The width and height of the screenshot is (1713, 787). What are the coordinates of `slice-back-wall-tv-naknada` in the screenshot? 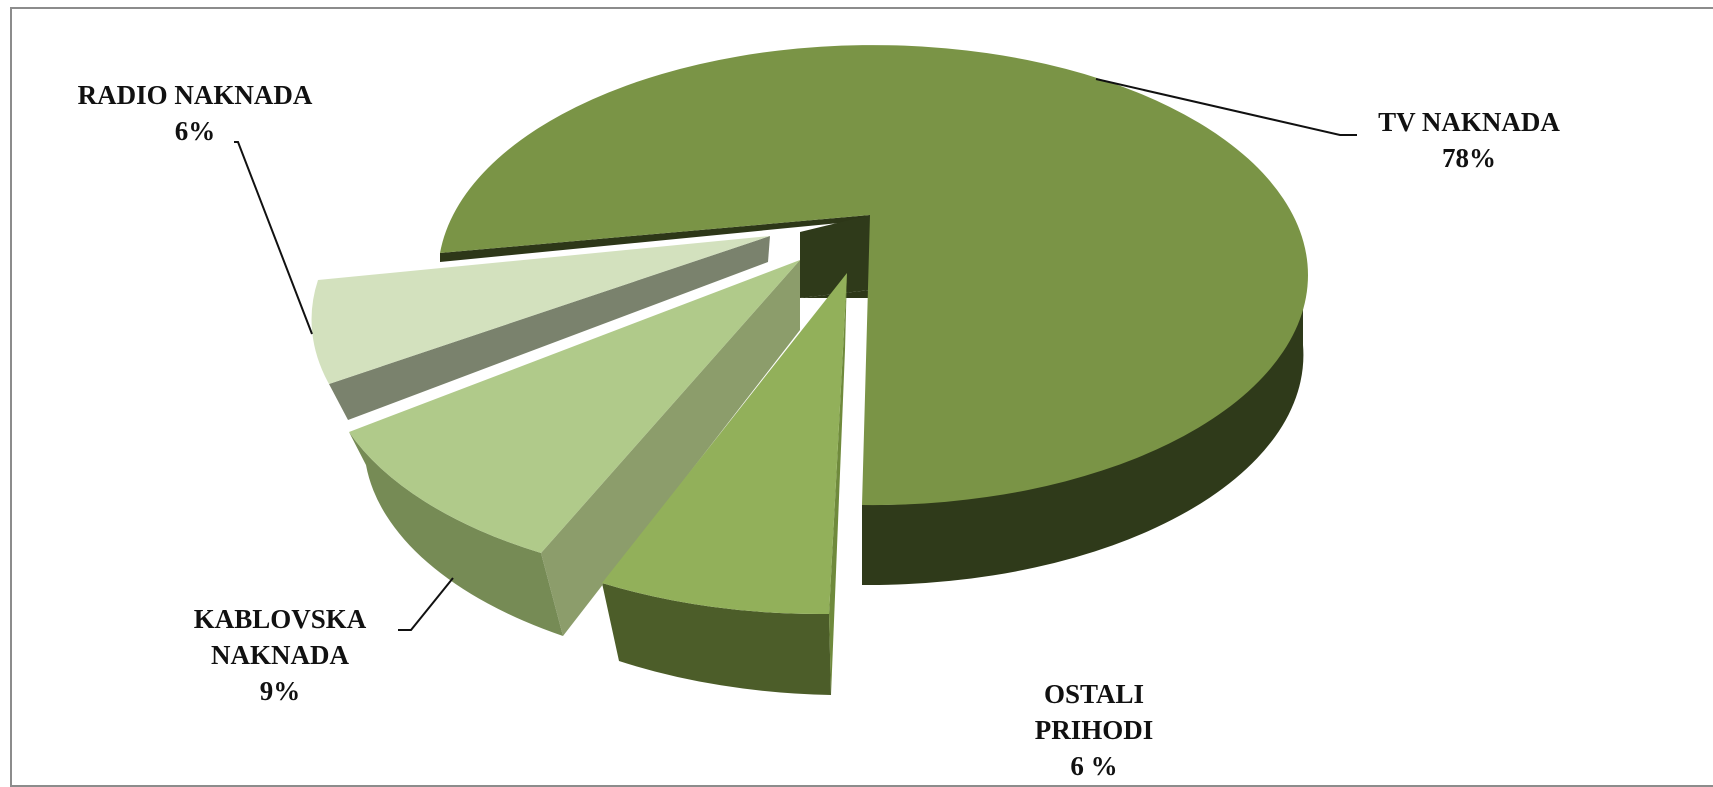 It's located at (835, 256).